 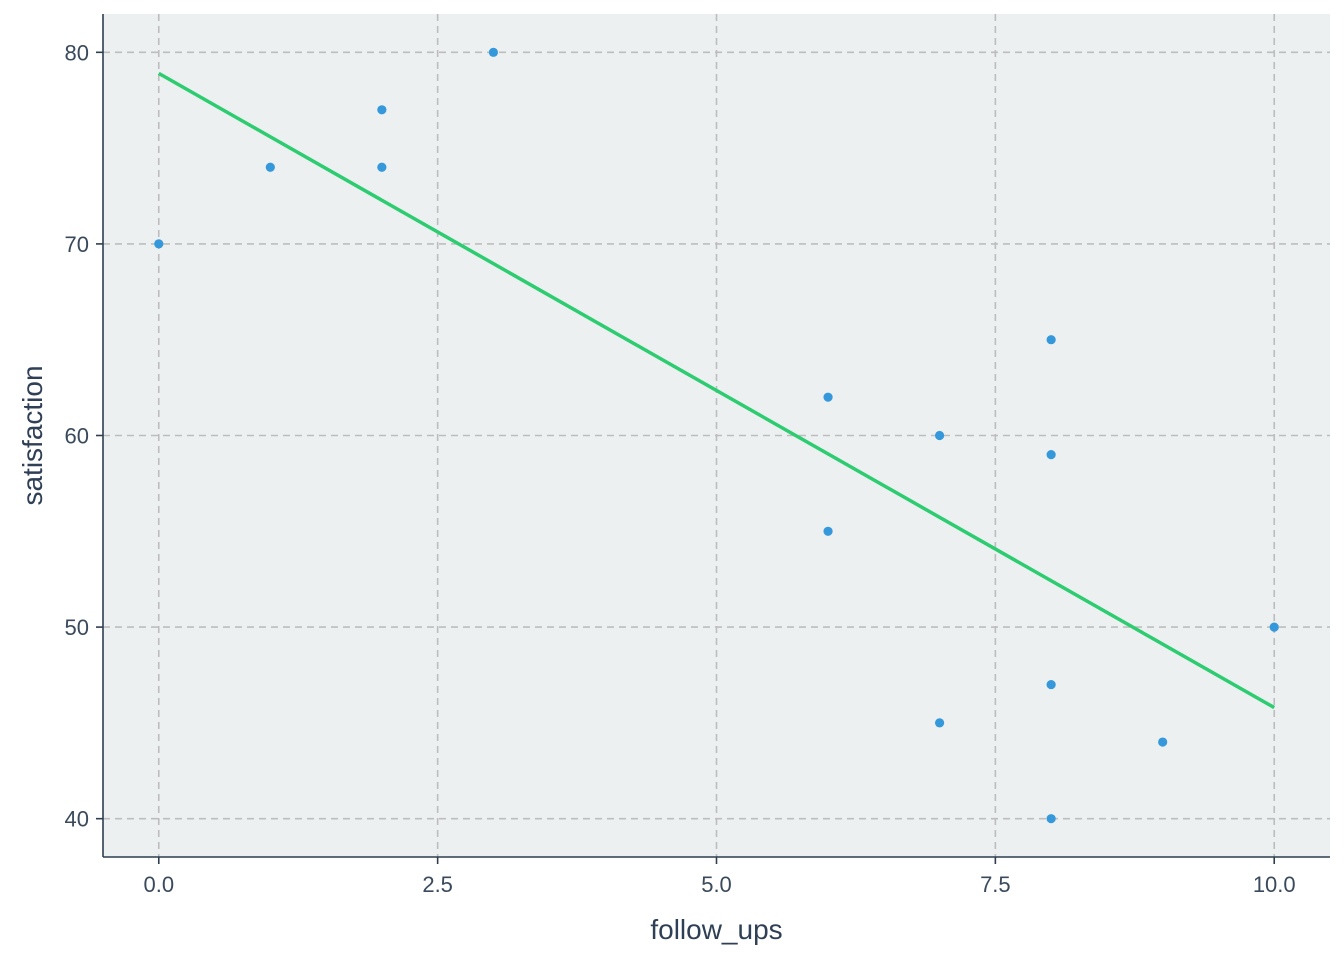 I want to click on y-axis-title: satisfaction, so click(x=32, y=435).